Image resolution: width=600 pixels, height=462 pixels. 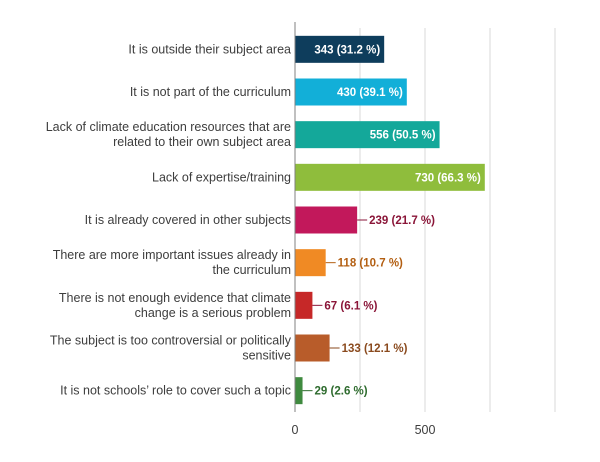 I want to click on data-label-7: 67 (6.1 %), so click(x=350, y=306).